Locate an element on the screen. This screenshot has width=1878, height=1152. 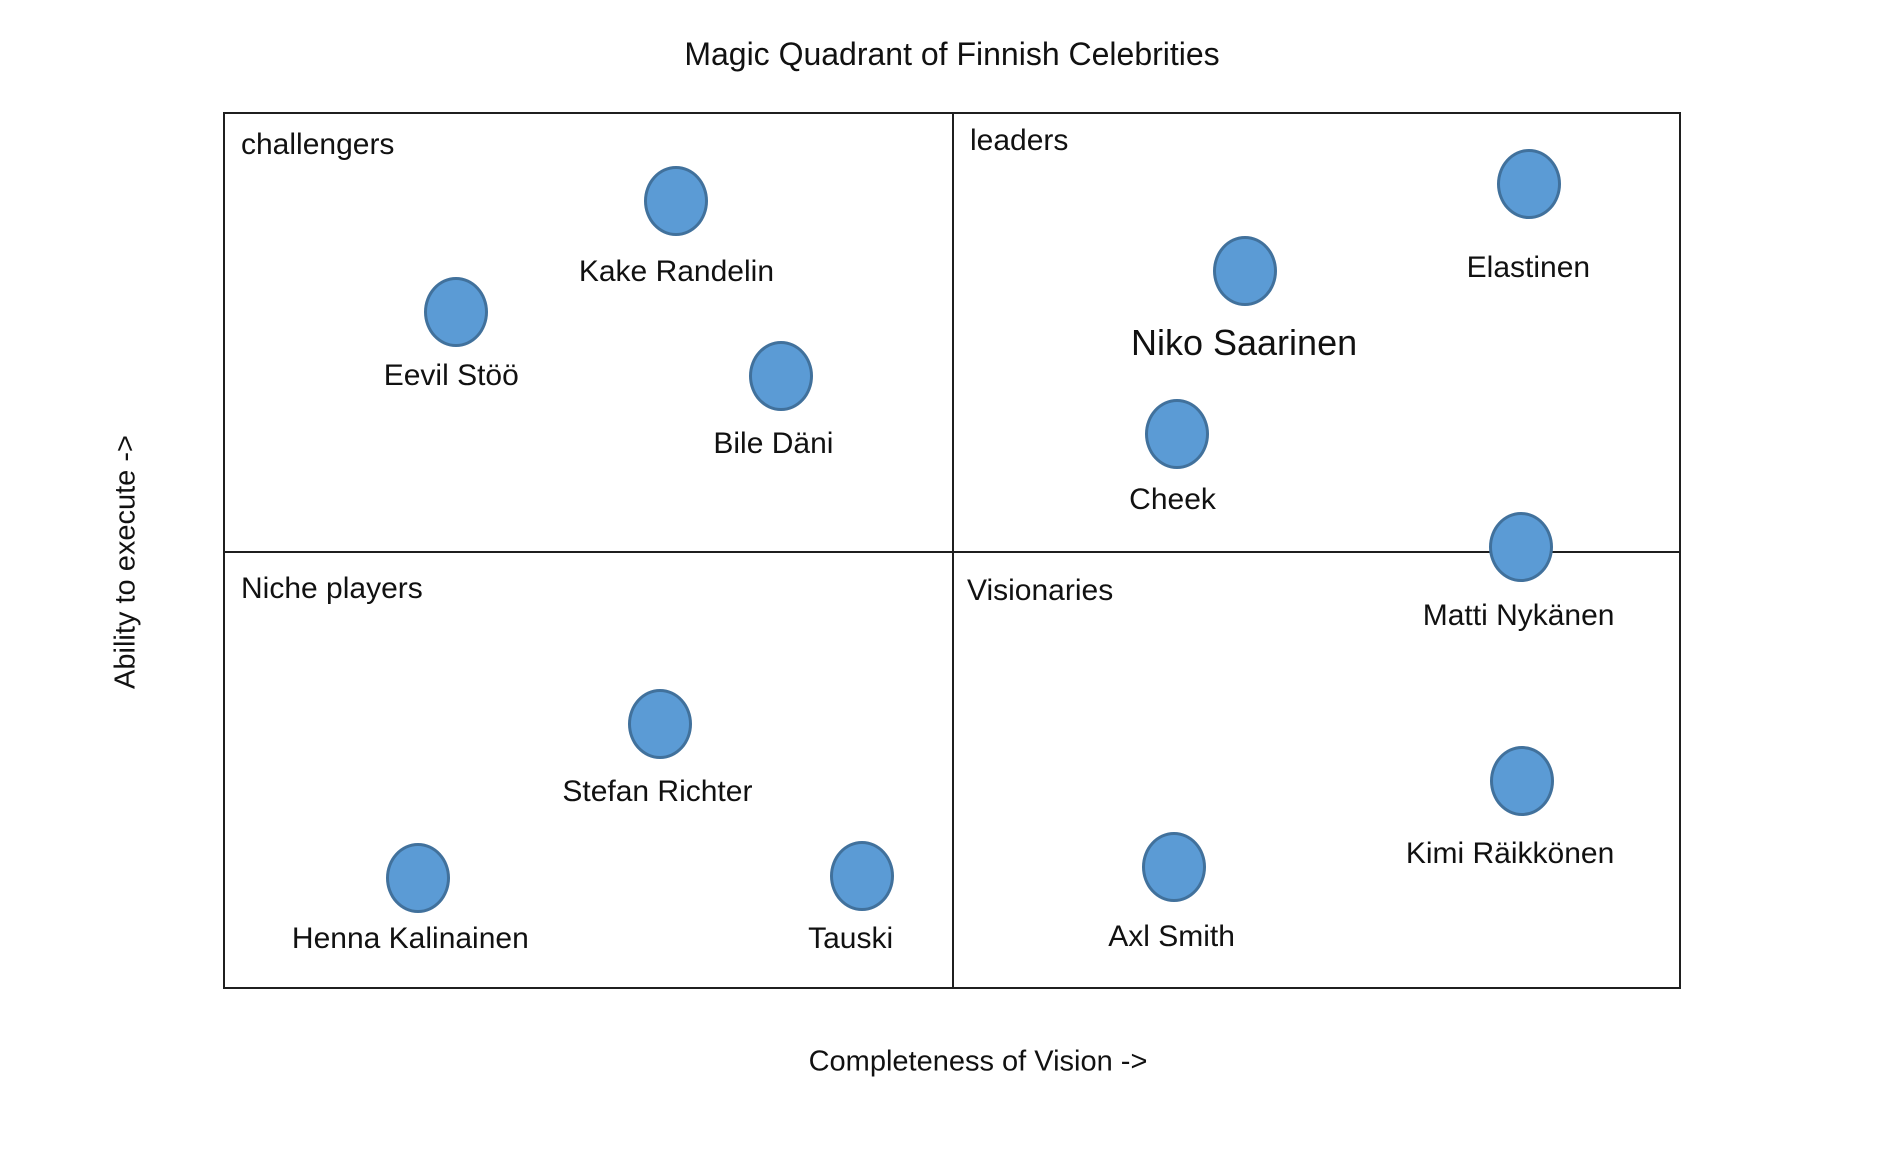
point-label: Cheek is located at coordinates (1172, 499).